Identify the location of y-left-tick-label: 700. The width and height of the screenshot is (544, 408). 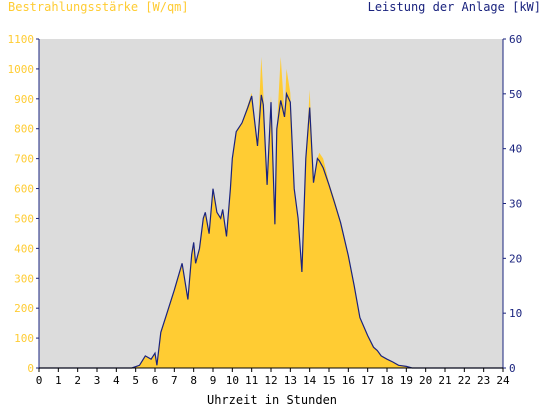
(24, 159).